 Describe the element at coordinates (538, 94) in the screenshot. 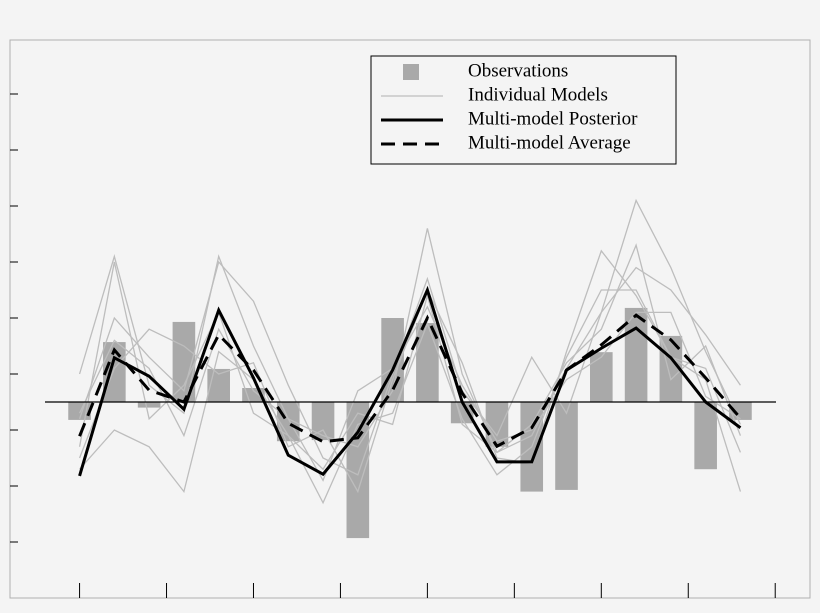

I see `legend-label: Individual Models` at that location.